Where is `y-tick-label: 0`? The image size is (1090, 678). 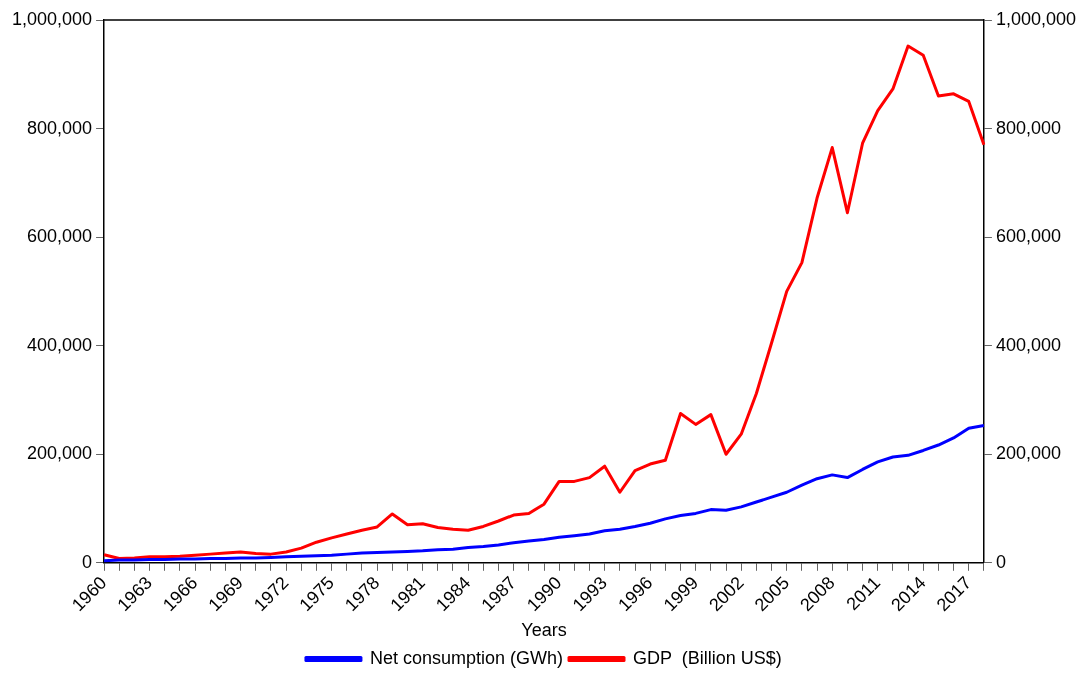
y-tick-label: 0 is located at coordinates (87, 561).